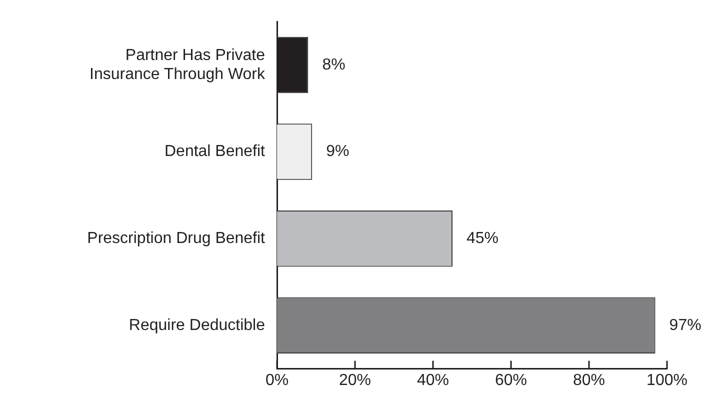  Describe the element at coordinates (176, 239) in the screenshot. I see `y-tick-label: Prescription Drug Benefit` at that location.